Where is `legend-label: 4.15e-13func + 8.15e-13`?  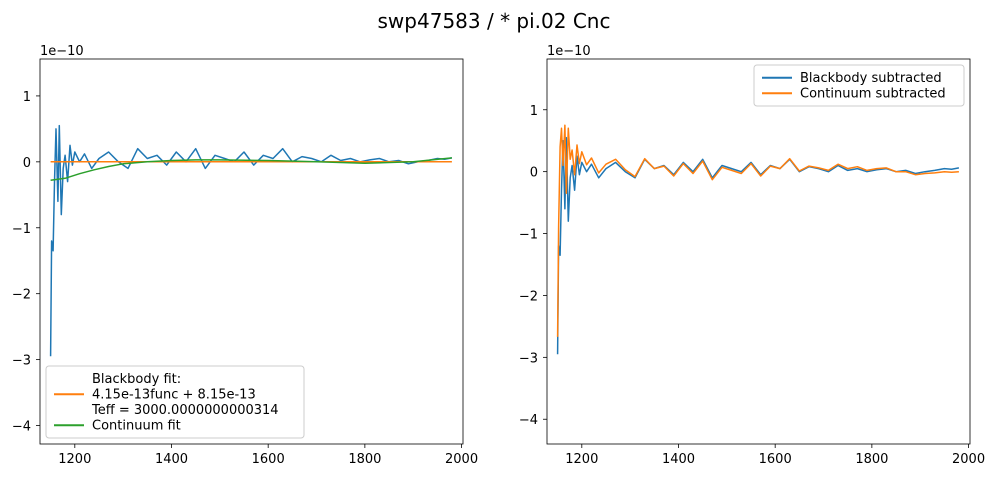 legend-label: 4.15e-13func + 8.15e-13 is located at coordinates (174, 395).